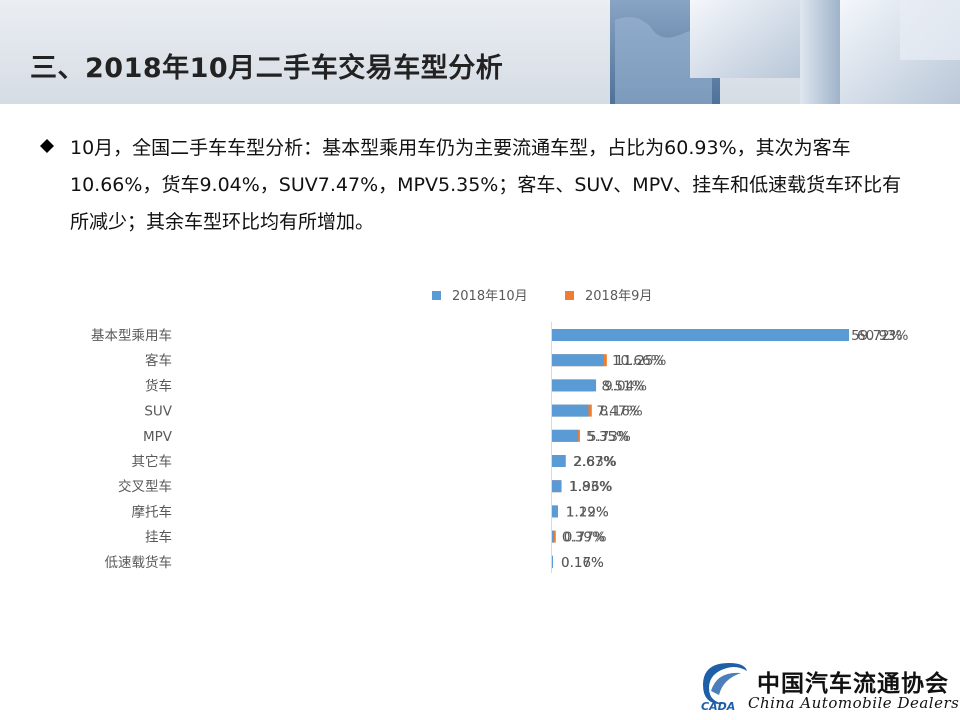 The width and height of the screenshot is (960, 720). What do you see at coordinates (853, 684) in the screenshot?
I see `org-name-cn: 中国汽车流通协会` at bounding box center [853, 684].